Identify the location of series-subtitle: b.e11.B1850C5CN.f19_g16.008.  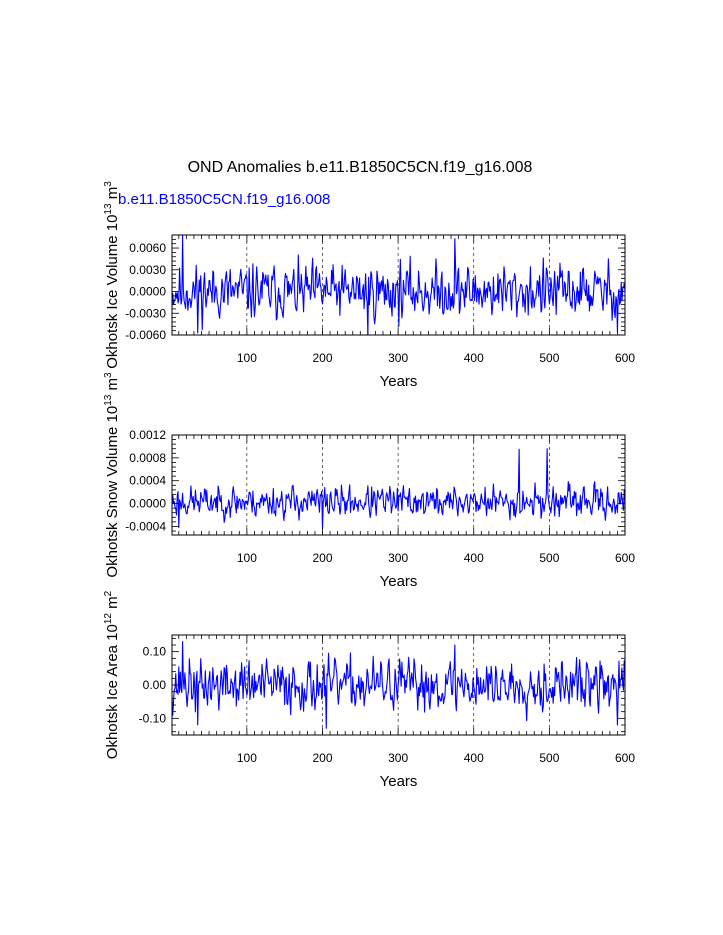
(224, 199).